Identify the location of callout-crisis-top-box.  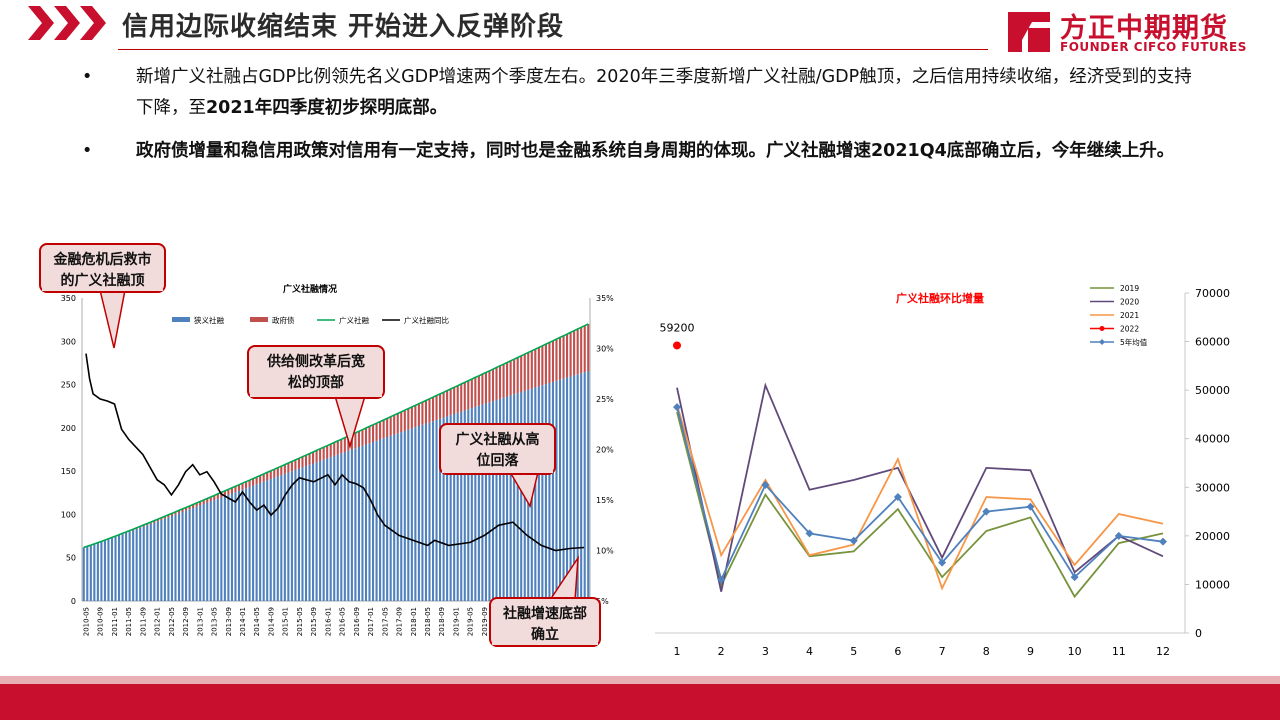
(102, 268).